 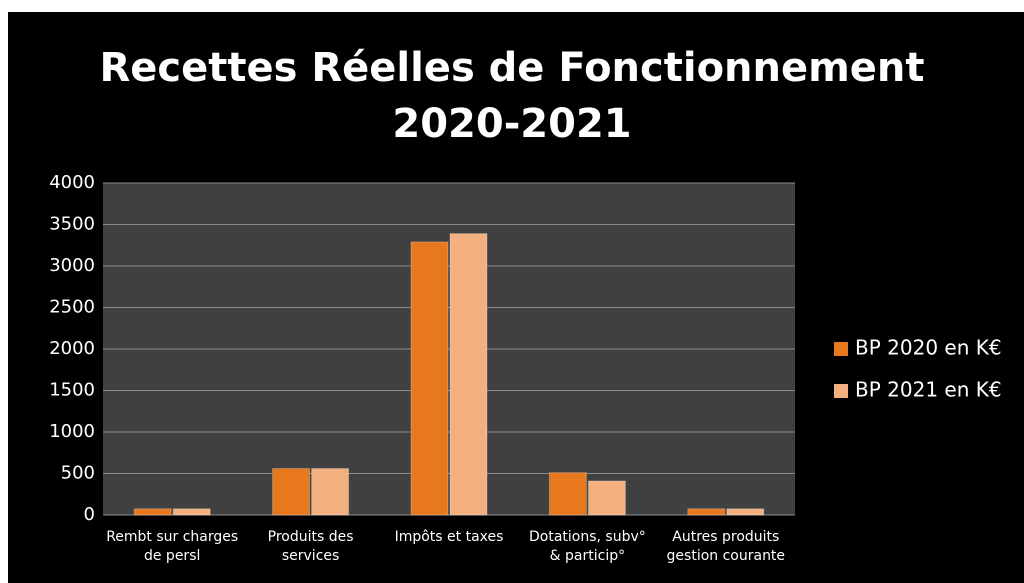 What do you see at coordinates (72, 431) in the screenshot?
I see `y-tick-label: 1000` at bounding box center [72, 431].